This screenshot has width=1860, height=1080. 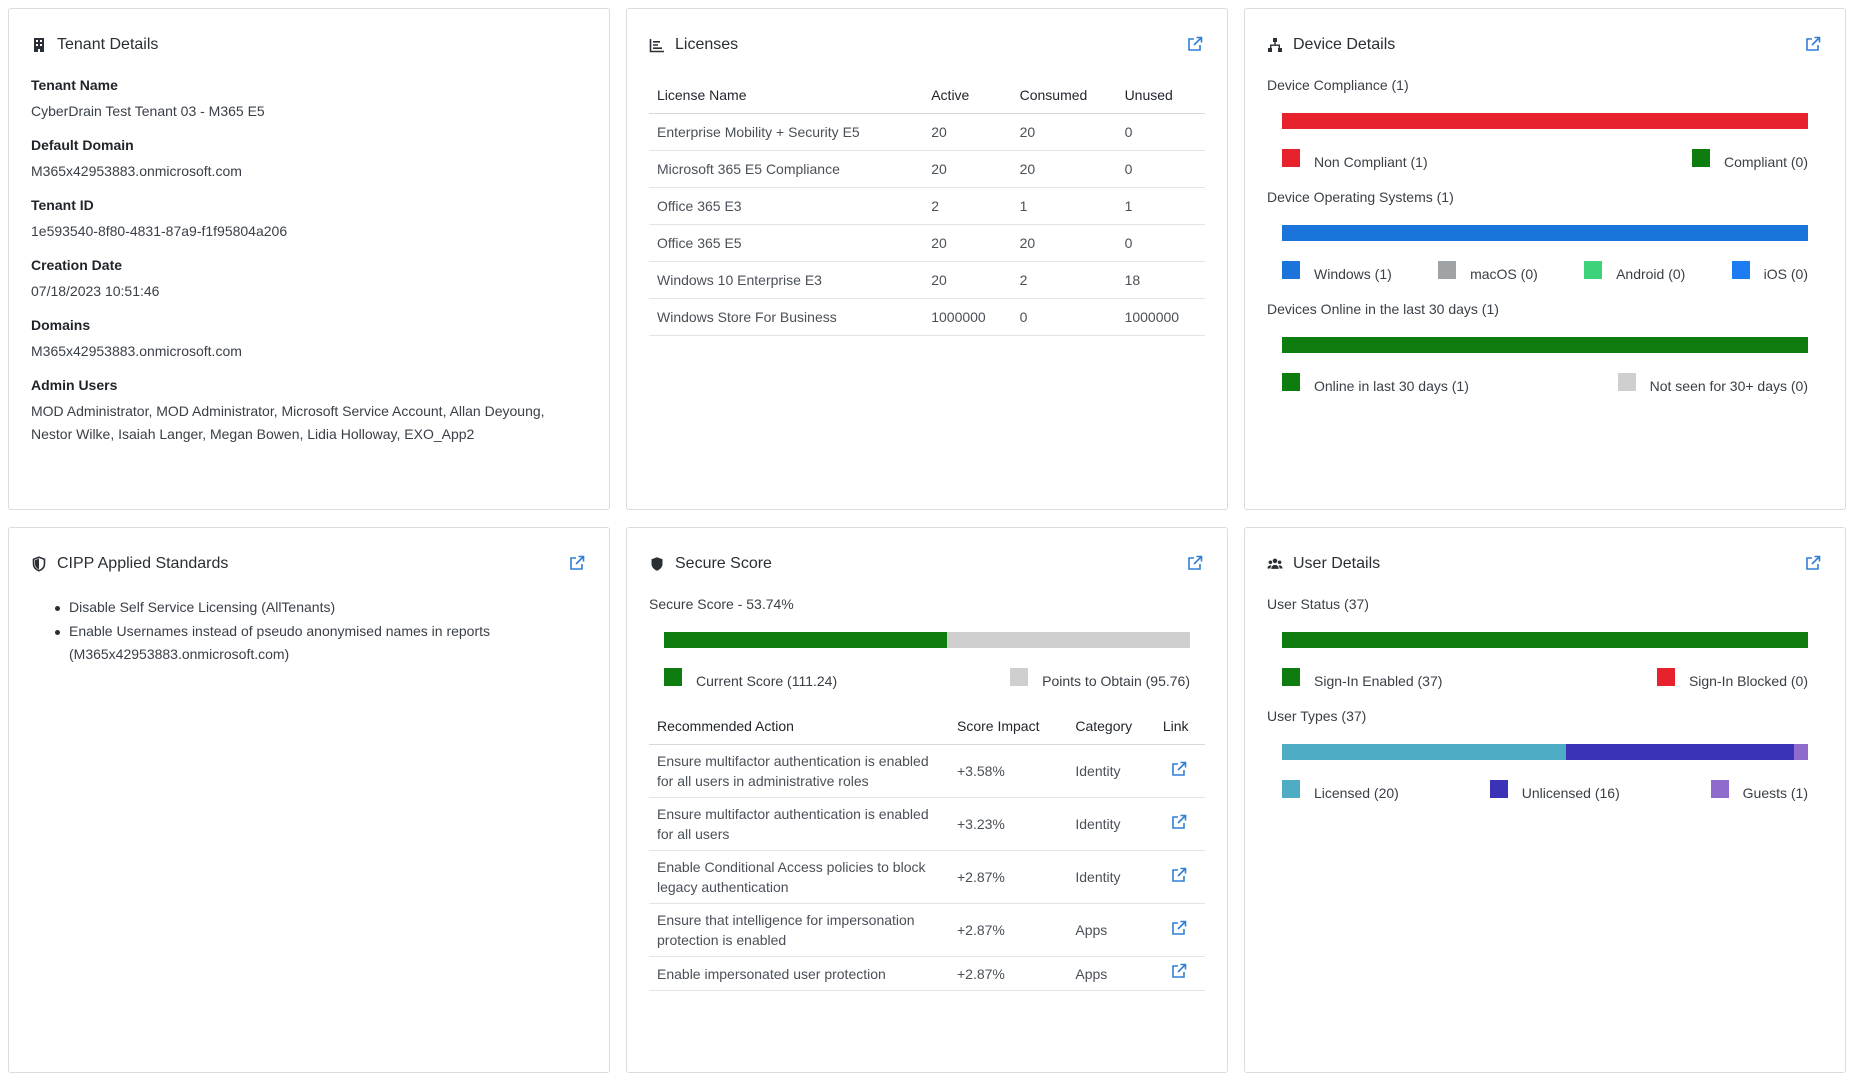 What do you see at coordinates (927, 564) in the screenshot?
I see `secure-score-header: Secure Score` at bounding box center [927, 564].